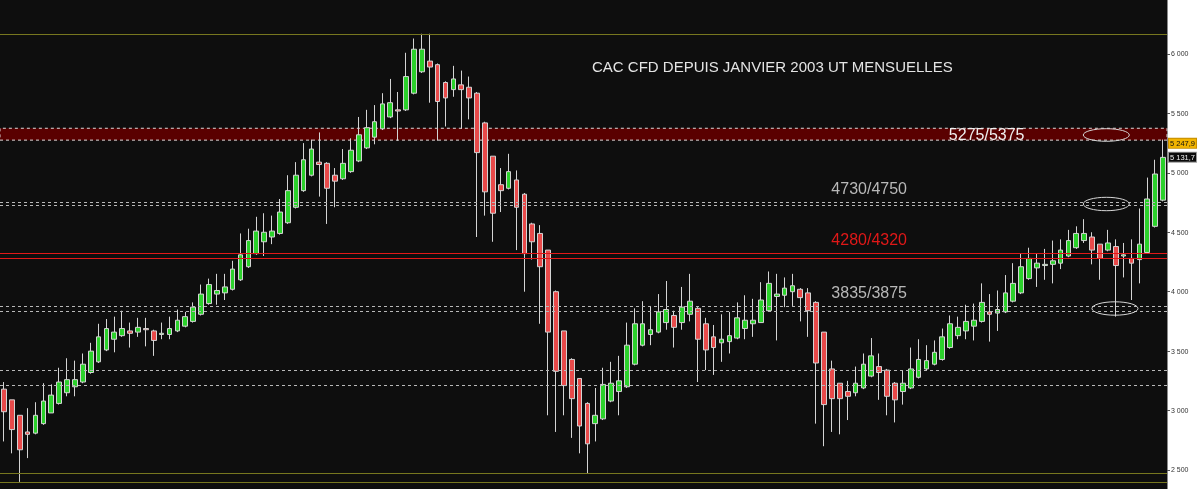 The width and height of the screenshot is (1200, 489). Describe the element at coordinates (986, 134) in the screenshot. I see `band-label: 5275/5375` at that location.